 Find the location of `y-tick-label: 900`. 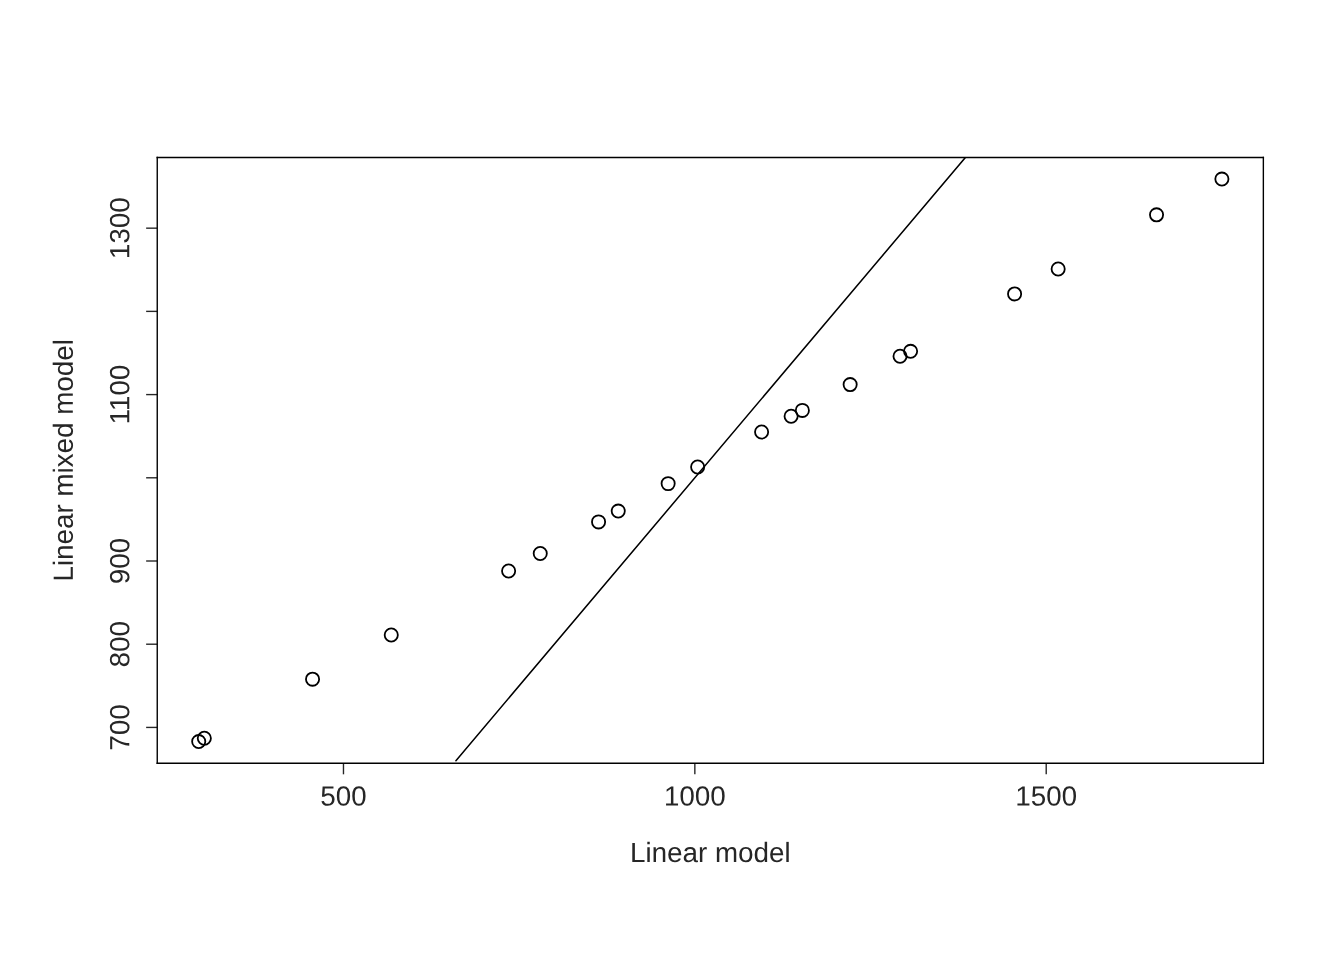

y-tick-label: 900 is located at coordinates (119, 560).